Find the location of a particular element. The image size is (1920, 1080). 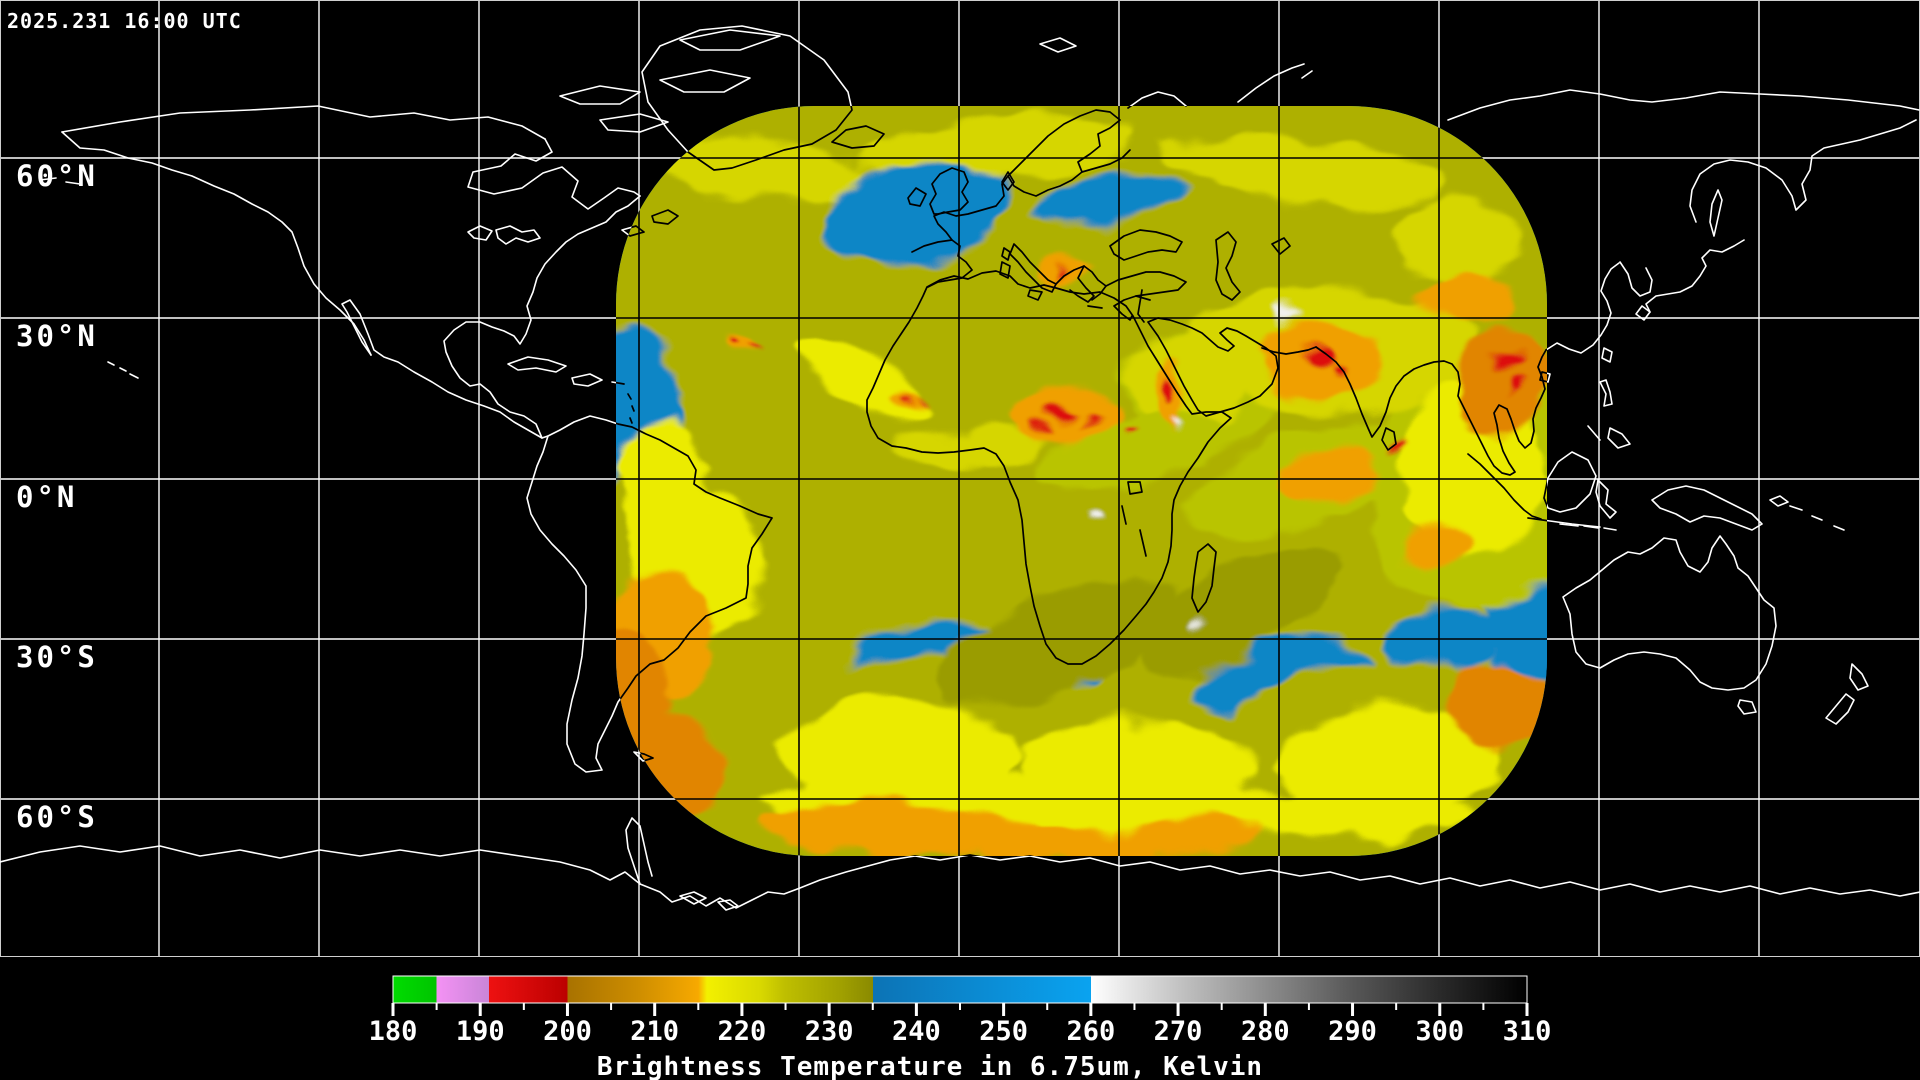

colorbar-label-290: 290 is located at coordinates (1352, 1031).